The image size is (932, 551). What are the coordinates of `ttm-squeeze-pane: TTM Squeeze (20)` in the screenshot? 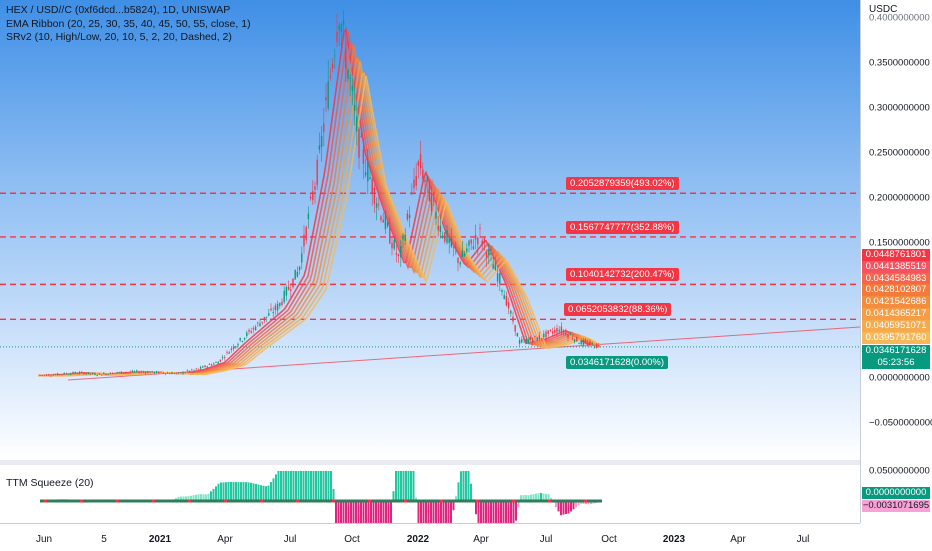 It's located at (430, 494).